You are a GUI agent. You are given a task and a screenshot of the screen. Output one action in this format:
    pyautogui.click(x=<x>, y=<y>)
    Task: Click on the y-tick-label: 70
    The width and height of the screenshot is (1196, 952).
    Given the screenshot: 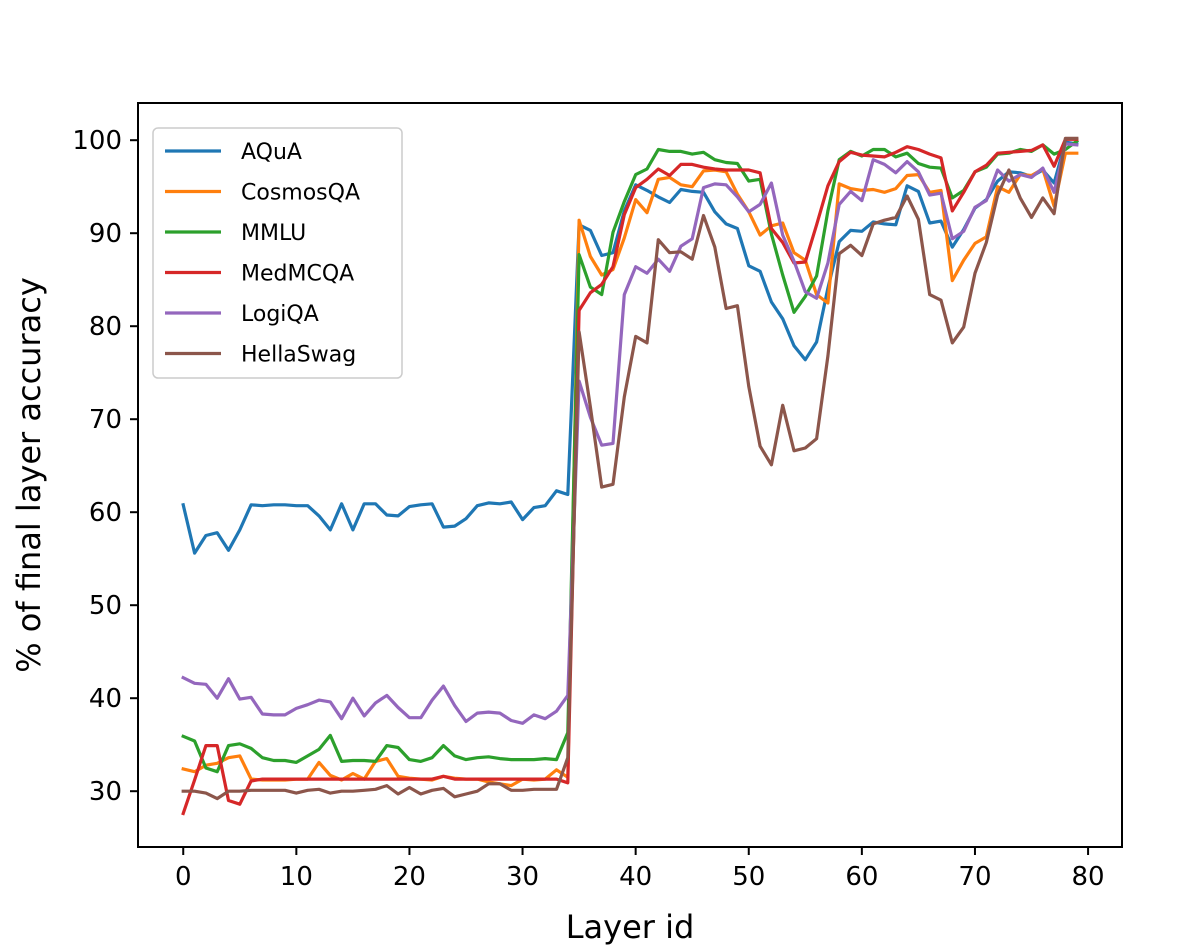 What is the action you would take?
    pyautogui.click(x=105, y=420)
    